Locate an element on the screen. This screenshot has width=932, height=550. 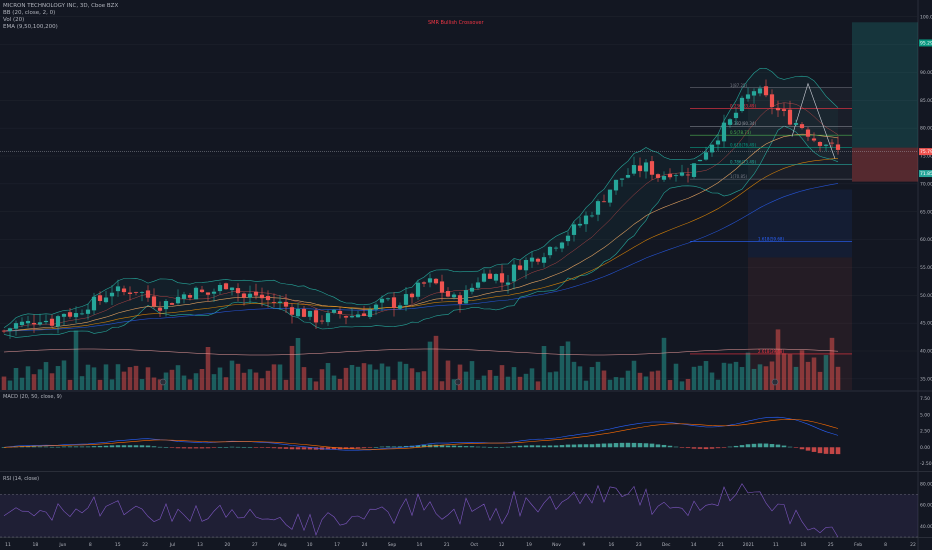
rsi-label: RSI (14, close) is located at coordinates (21, 479).